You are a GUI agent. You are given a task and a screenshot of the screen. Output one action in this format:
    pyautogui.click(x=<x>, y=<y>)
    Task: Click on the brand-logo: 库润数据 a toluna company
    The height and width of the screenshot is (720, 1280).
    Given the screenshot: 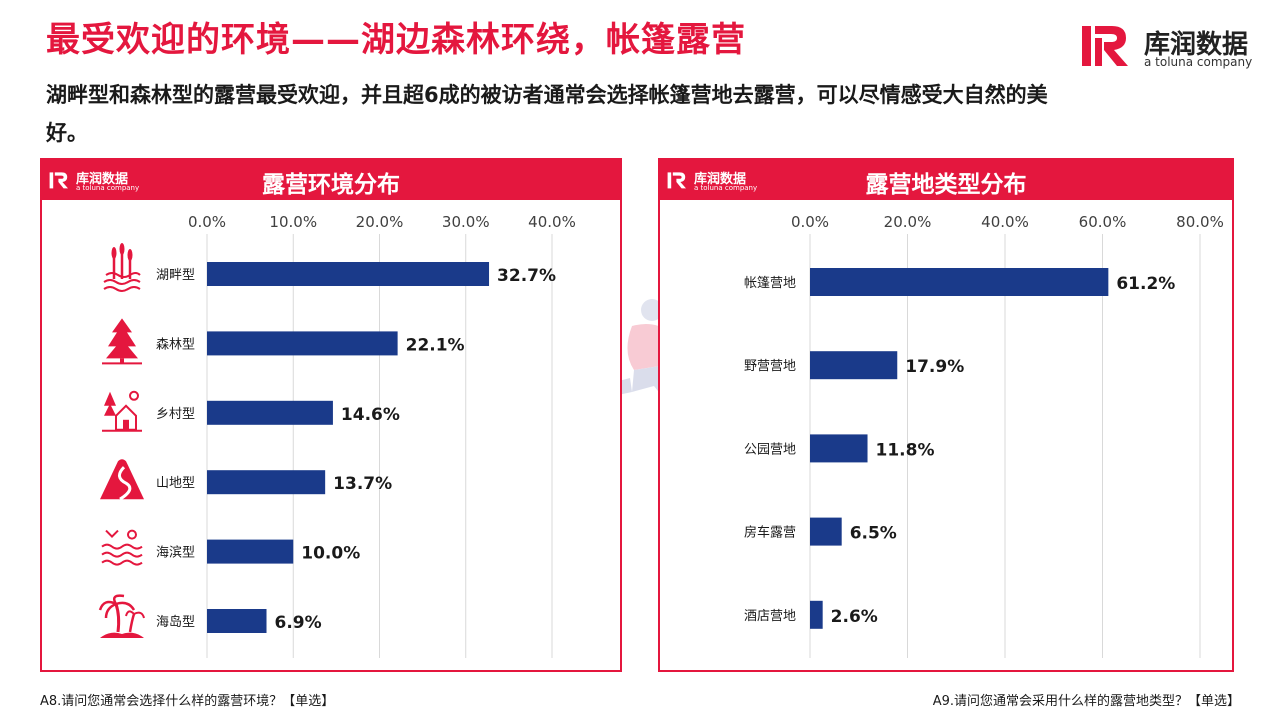 What is the action you would take?
    pyautogui.click(x=1173, y=47)
    